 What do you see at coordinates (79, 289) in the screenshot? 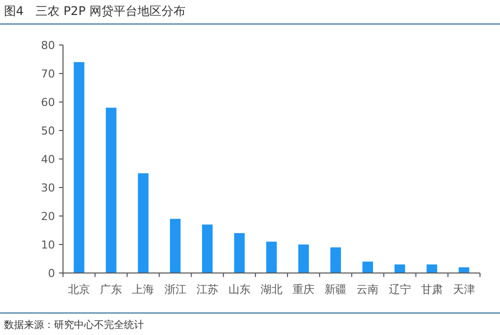
I see `x-tick-label: 北京` at bounding box center [79, 289].